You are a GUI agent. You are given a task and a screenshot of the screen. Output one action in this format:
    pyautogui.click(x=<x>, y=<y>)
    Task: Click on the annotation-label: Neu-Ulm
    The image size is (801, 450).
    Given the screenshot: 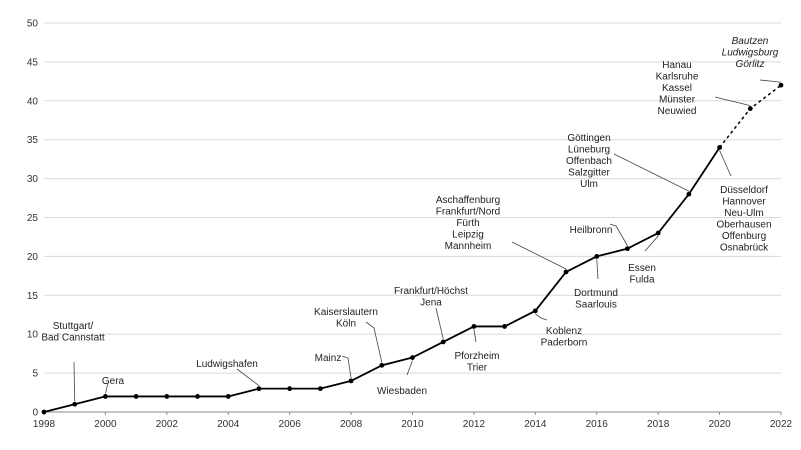 What is the action you would take?
    pyautogui.click(x=743, y=213)
    